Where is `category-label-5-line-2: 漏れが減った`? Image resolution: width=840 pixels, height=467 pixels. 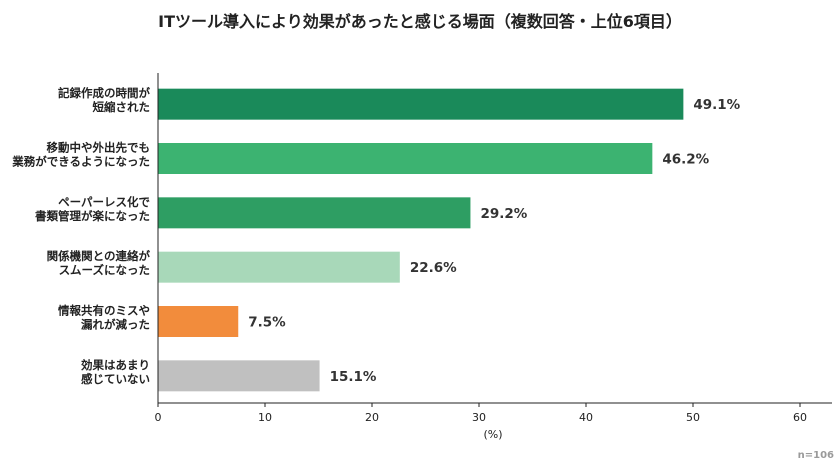
category-label-5-line-2: 漏れが減った is located at coordinates (115, 325).